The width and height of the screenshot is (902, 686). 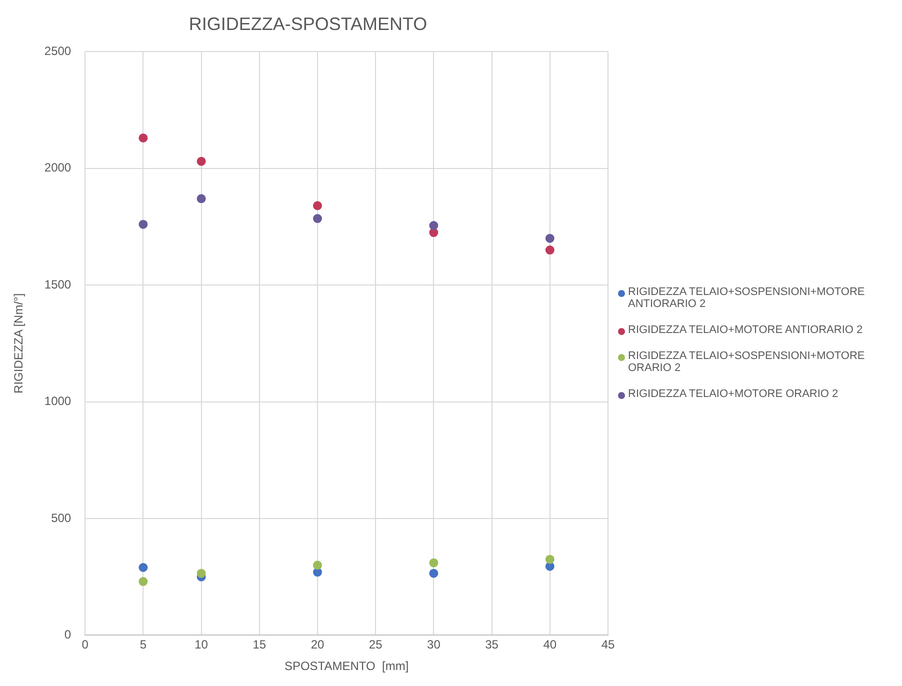 What do you see at coordinates (68, 635) in the screenshot?
I see `y-tick-label: 0` at bounding box center [68, 635].